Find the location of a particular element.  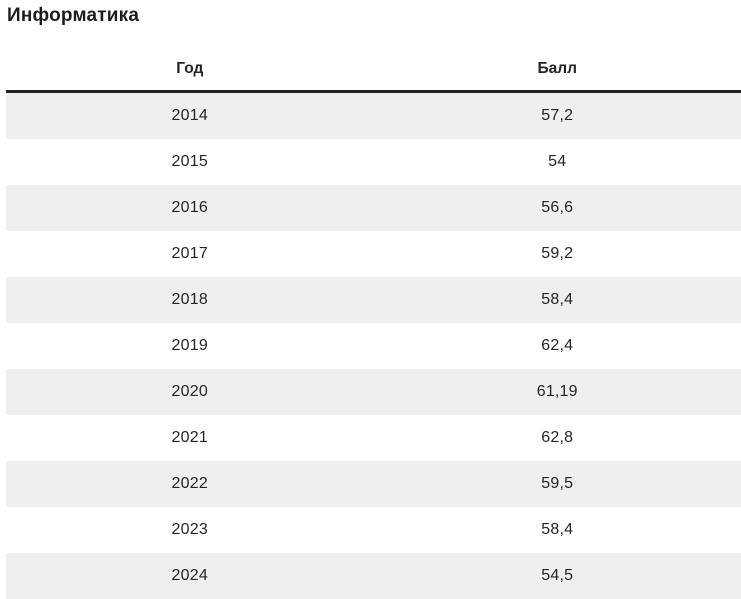

score-cell: 56,6 is located at coordinates (557, 208).